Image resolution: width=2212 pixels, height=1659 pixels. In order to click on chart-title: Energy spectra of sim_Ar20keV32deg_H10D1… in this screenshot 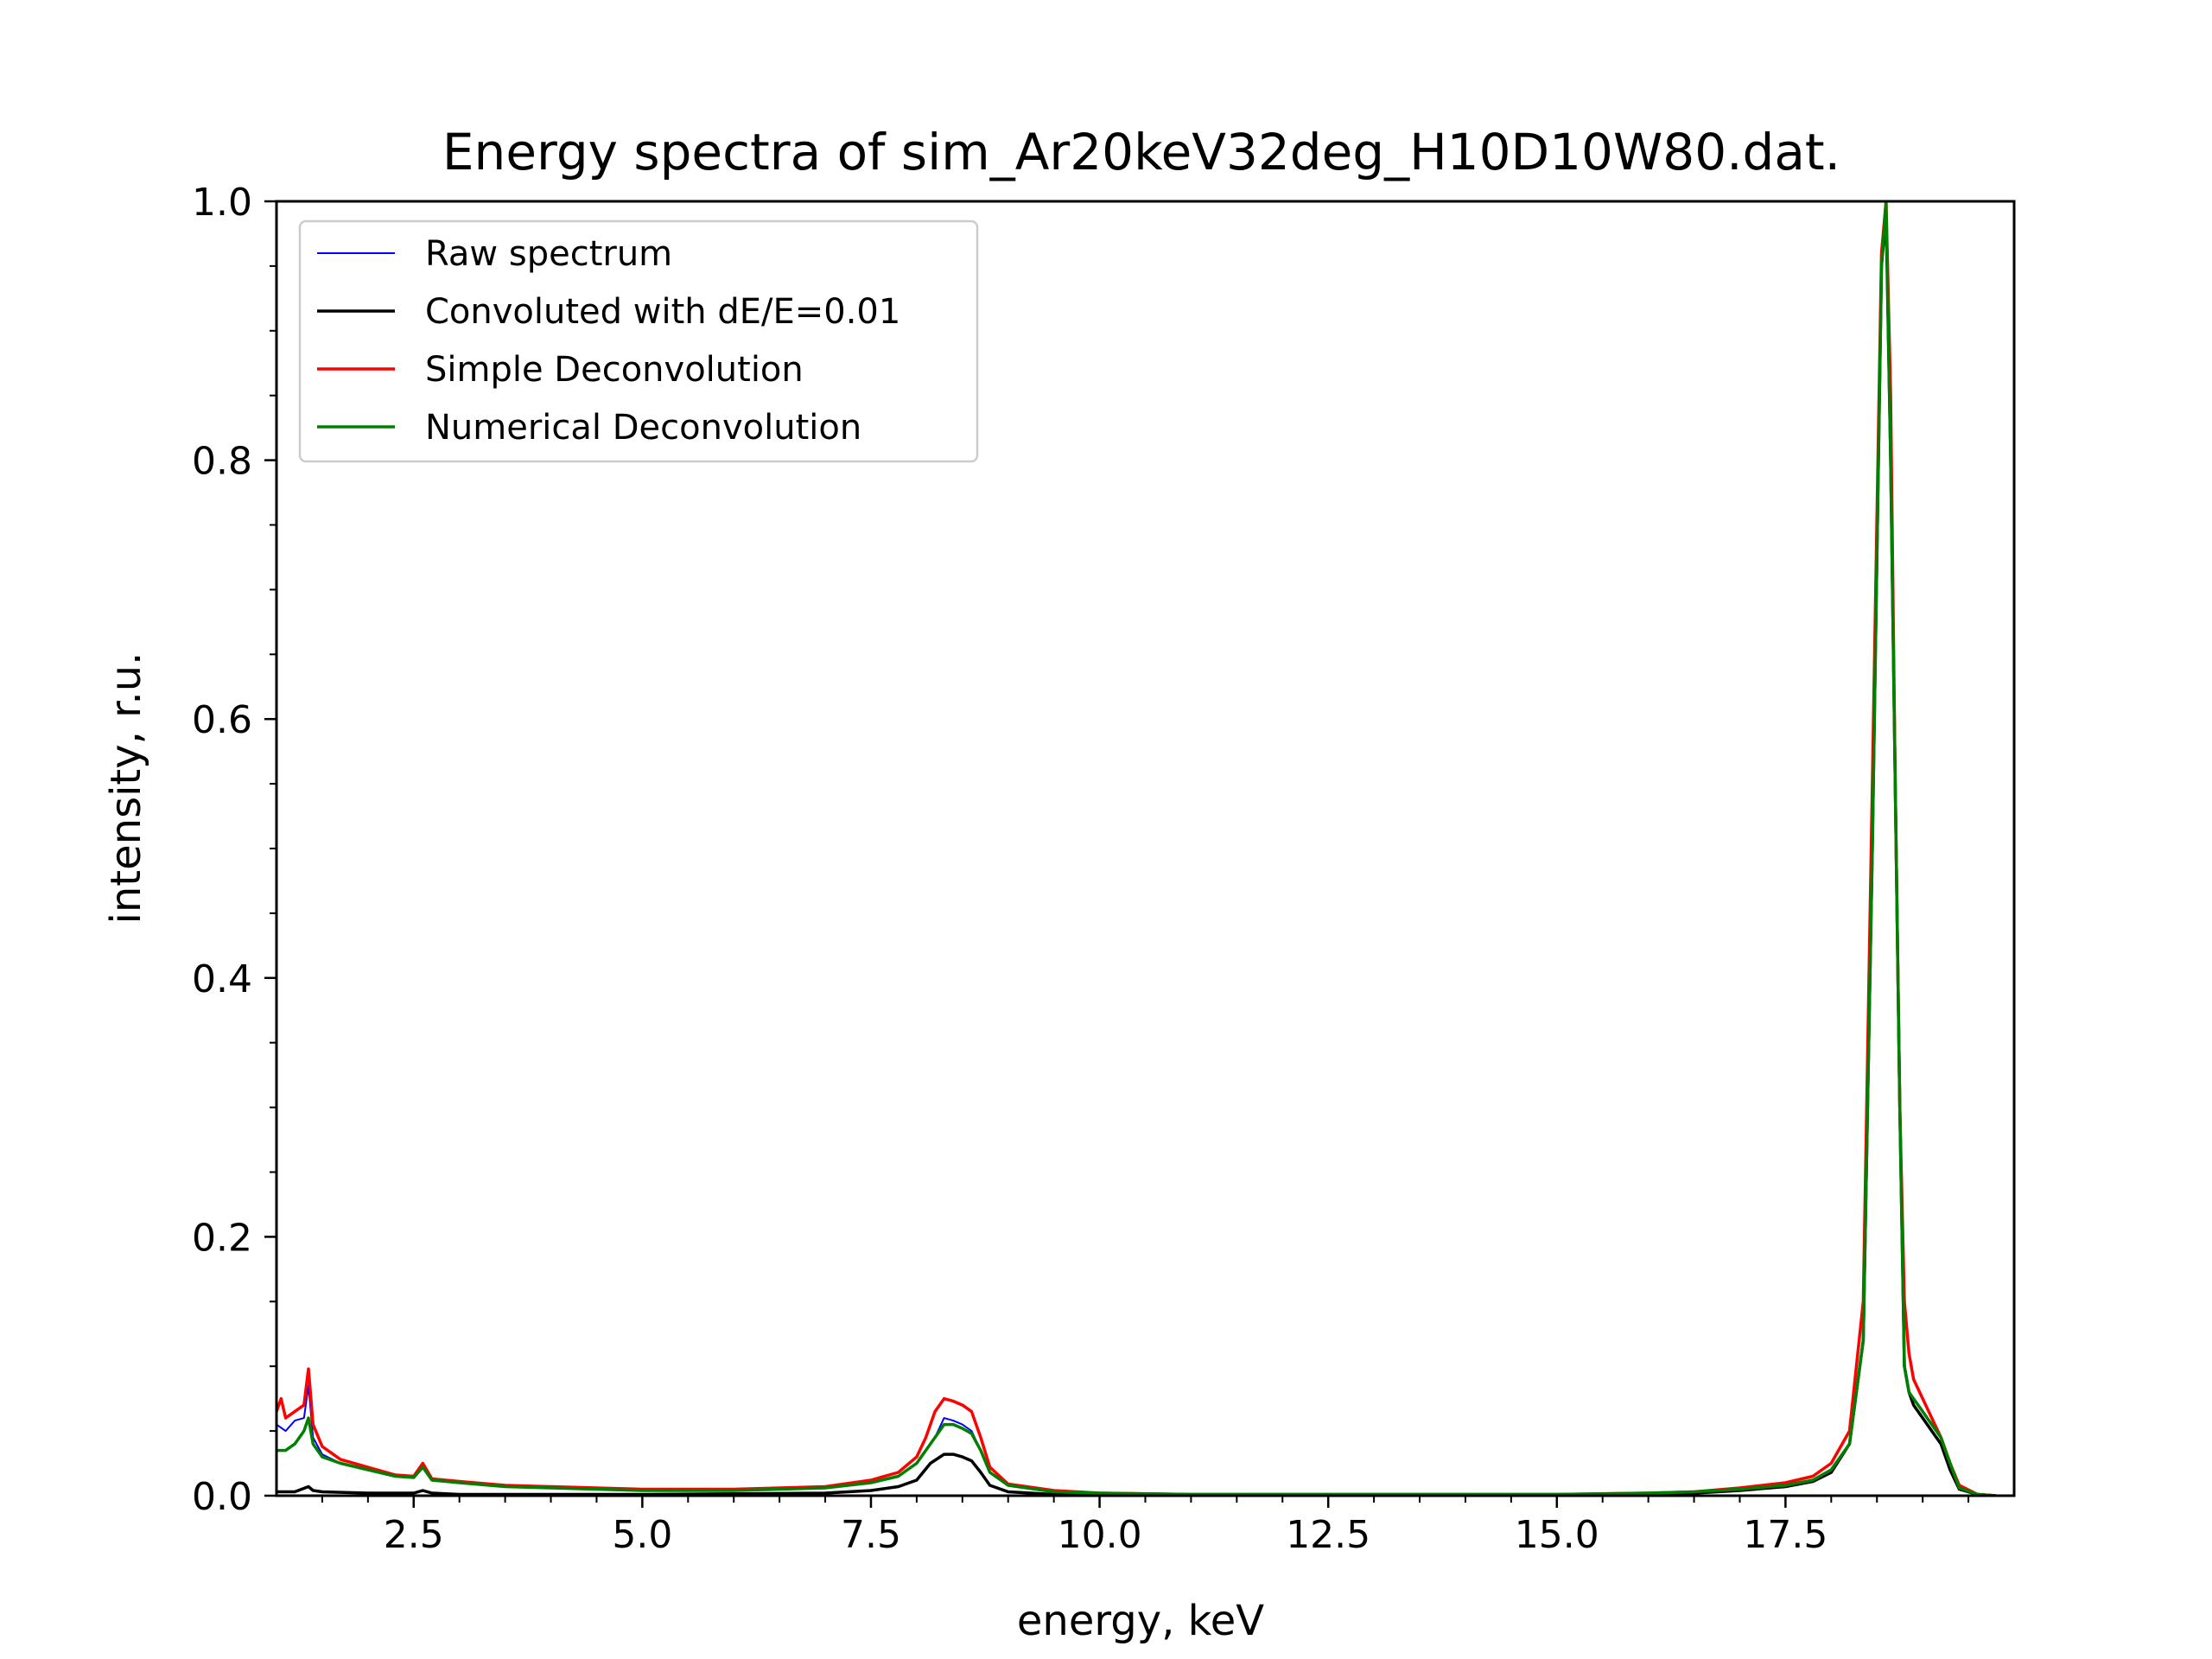, I will do `click(1141, 152)`.